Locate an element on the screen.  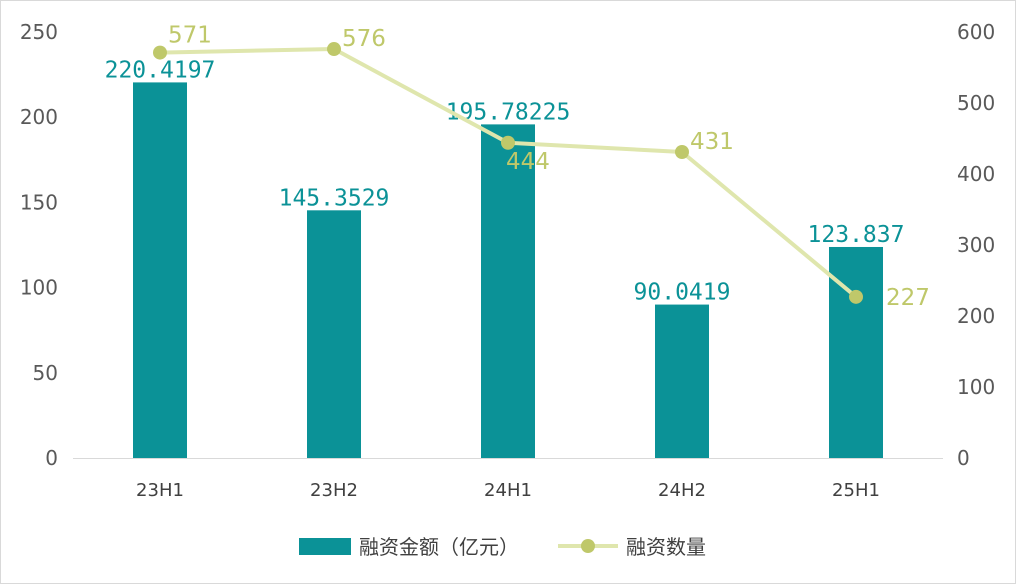
bar-data-label: 90.0419 is located at coordinates (682, 293).